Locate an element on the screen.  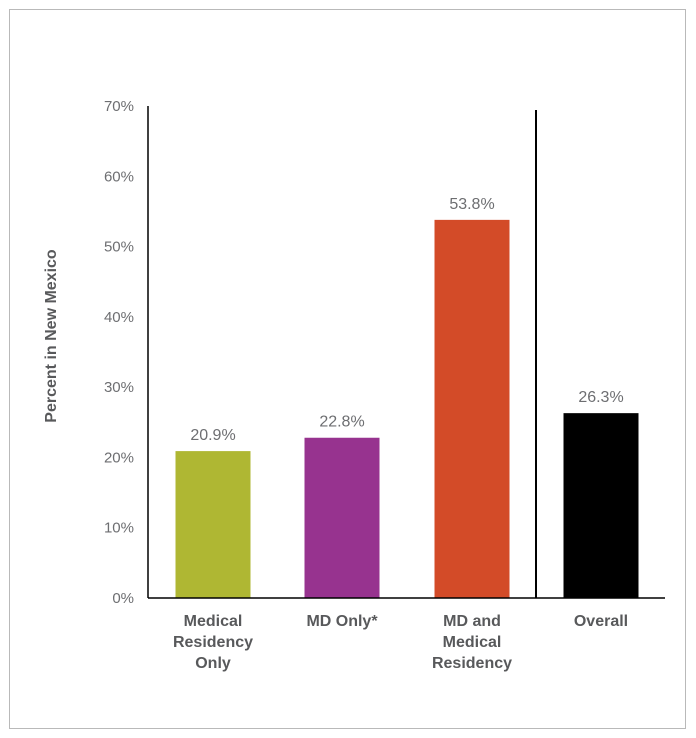
y-tick-label: 10% is located at coordinates (119, 528).